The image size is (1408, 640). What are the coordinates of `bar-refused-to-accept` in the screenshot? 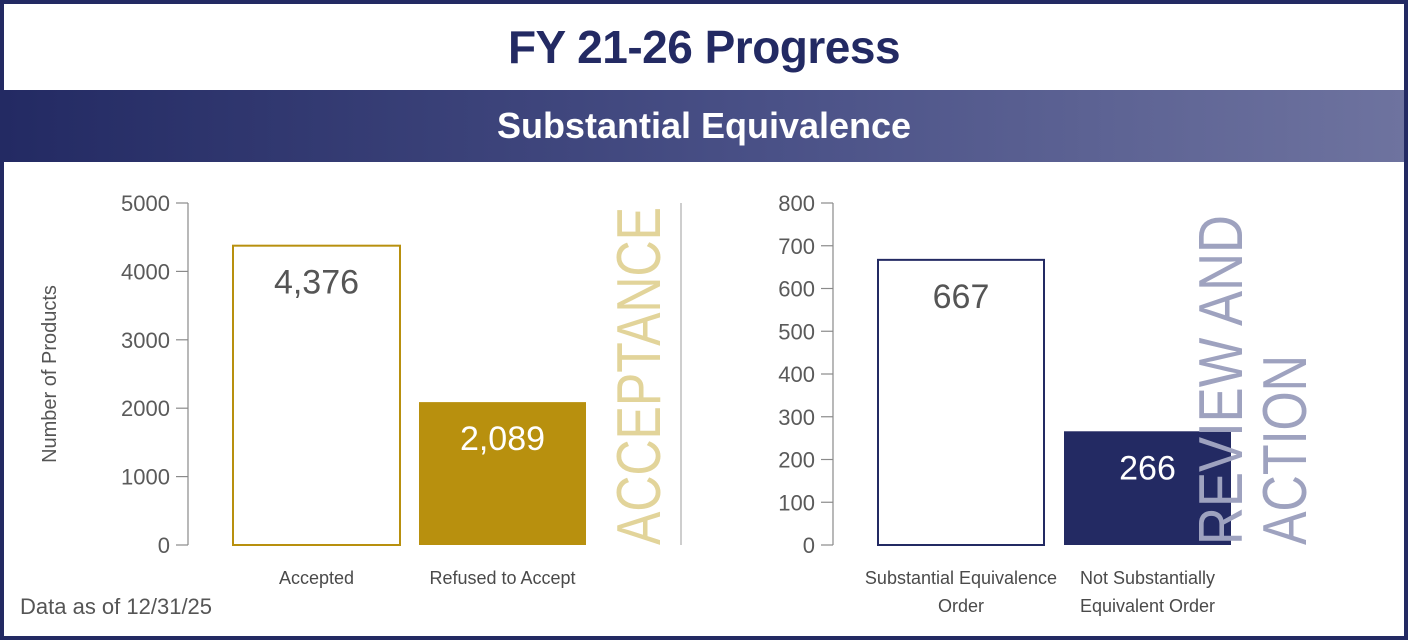 It's located at (502, 473).